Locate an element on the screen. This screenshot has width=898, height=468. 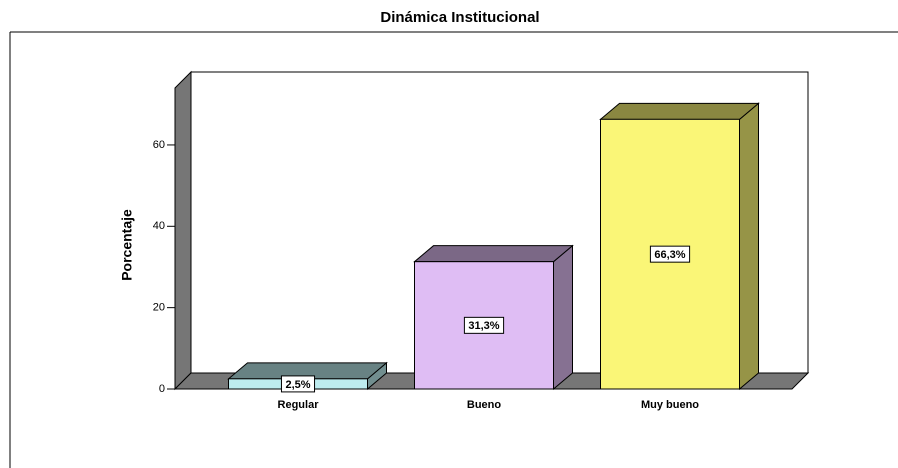
value-label: 2,5% is located at coordinates (297, 385).